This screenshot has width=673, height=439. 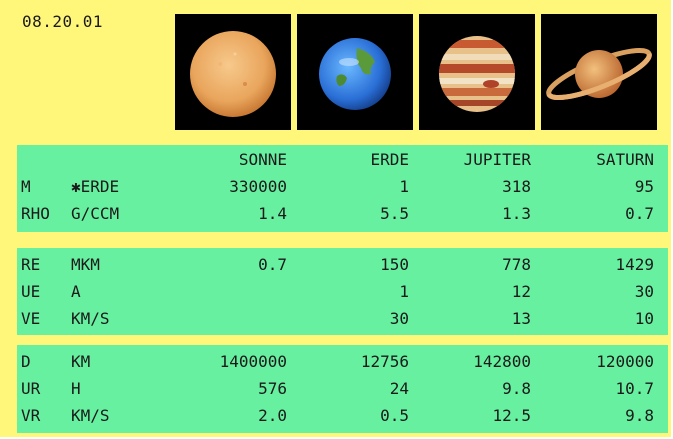 What do you see at coordinates (497, 159) in the screenshot?
I see `header-jupiter: JUPITER` at bounding box center [497, 159].